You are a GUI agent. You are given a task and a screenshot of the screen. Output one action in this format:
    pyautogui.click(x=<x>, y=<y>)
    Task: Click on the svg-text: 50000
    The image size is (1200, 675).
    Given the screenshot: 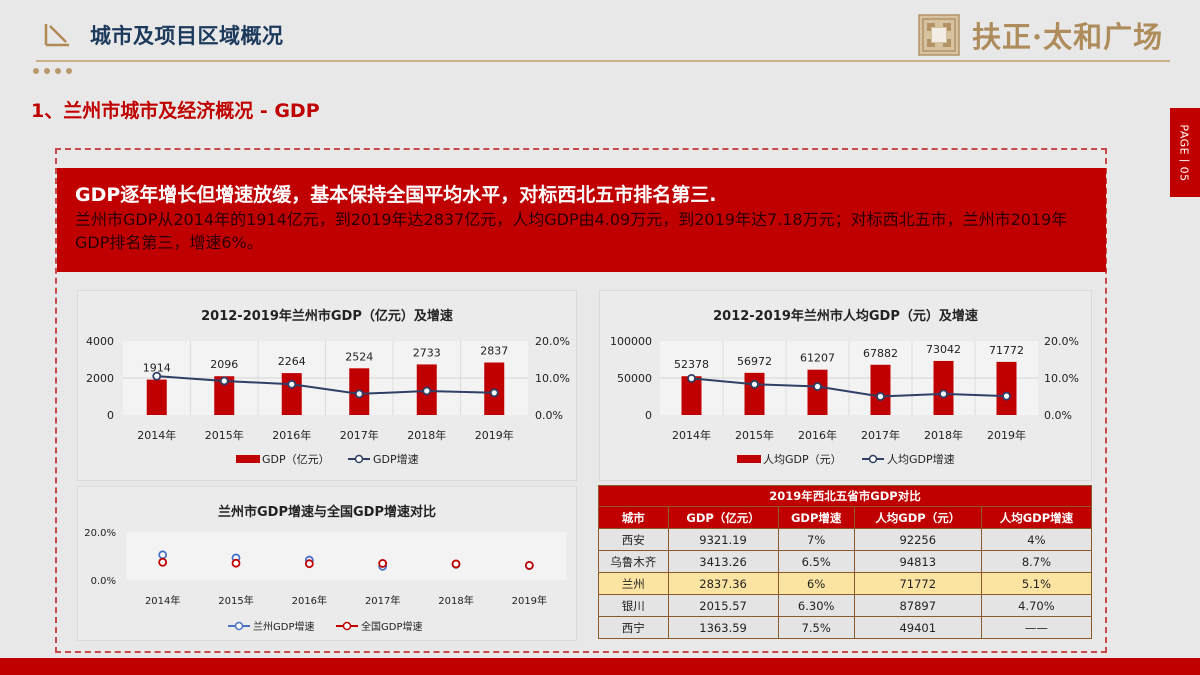 What is the action you would take?
    pyautogui.click(x=634, y=378)
    